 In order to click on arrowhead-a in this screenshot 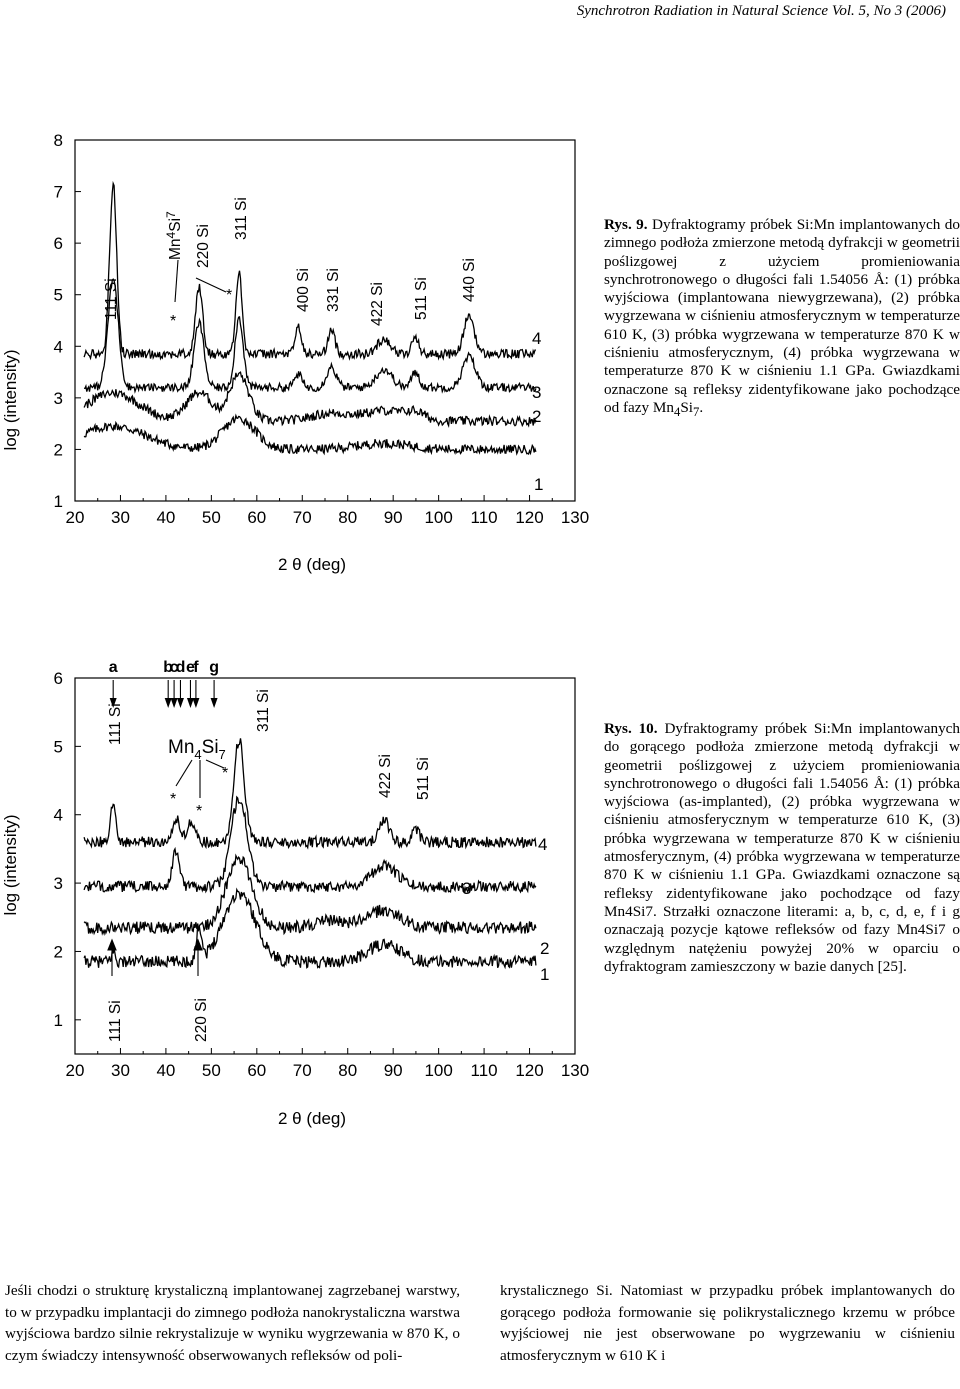, I will do `click(113, 703)`.